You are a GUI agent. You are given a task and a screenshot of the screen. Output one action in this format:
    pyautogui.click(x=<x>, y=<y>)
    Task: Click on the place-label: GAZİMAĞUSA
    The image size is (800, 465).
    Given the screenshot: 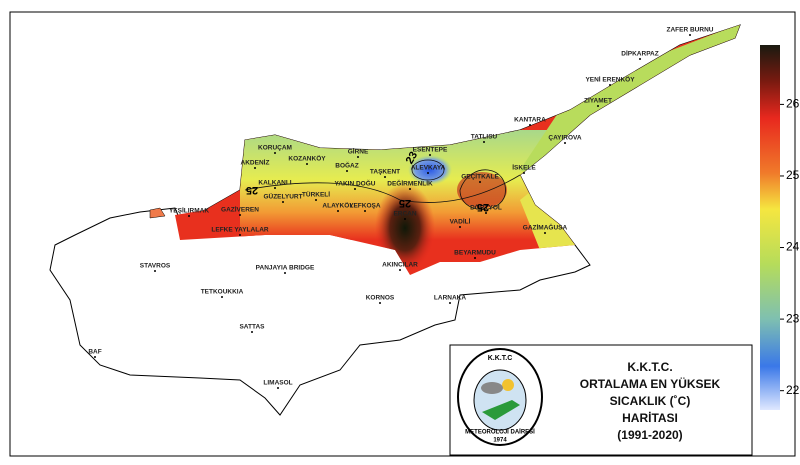 What is the action you would take?
    pyautogui.click(x=545, y=227)
    